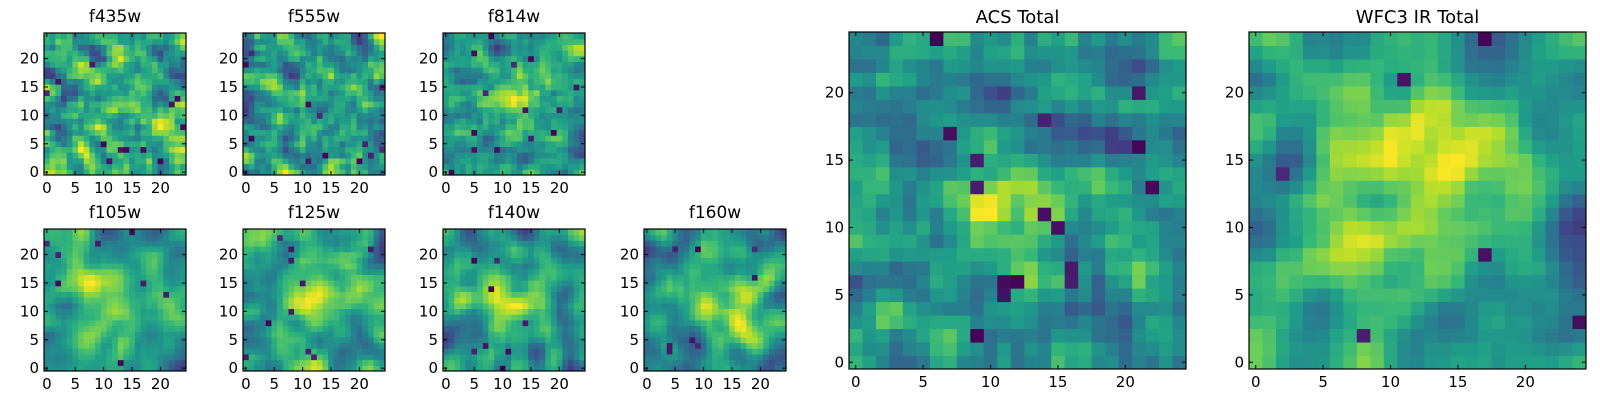 The width and height of the screenshot is (1600, 400). I want to click on y-tick-label: 10, so click(228, 311).